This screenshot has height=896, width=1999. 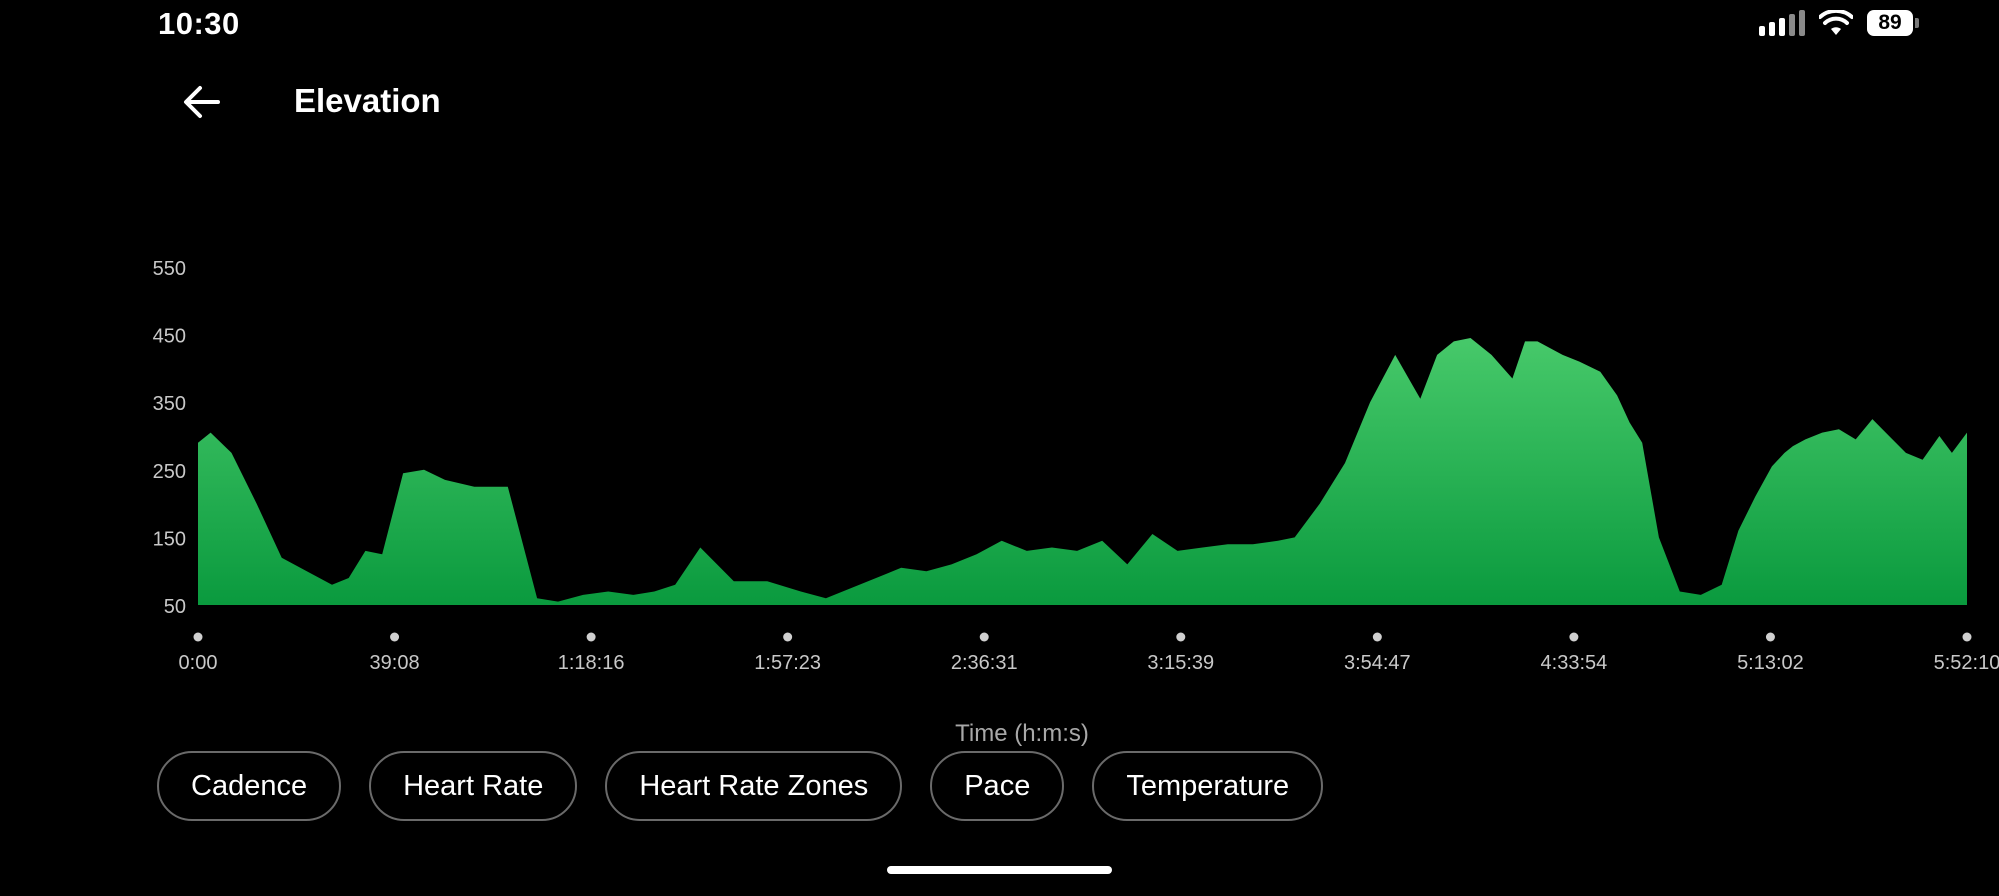 I want to click on wifi-icon, so click(x=1836, y=22).